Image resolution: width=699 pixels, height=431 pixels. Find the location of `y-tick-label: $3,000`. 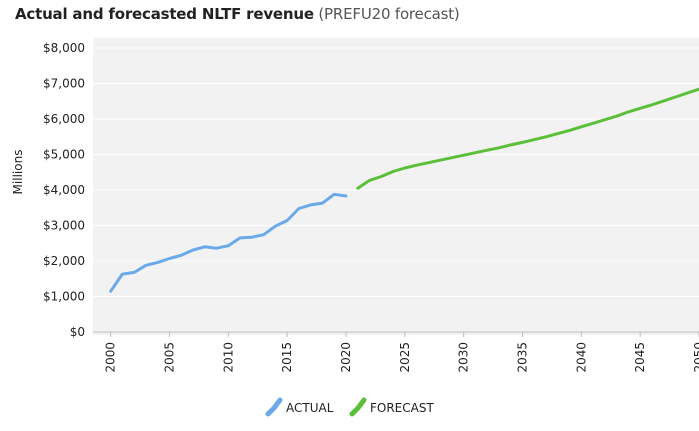

y-tick-label: $3,000 is located at coordinates (64, 226).